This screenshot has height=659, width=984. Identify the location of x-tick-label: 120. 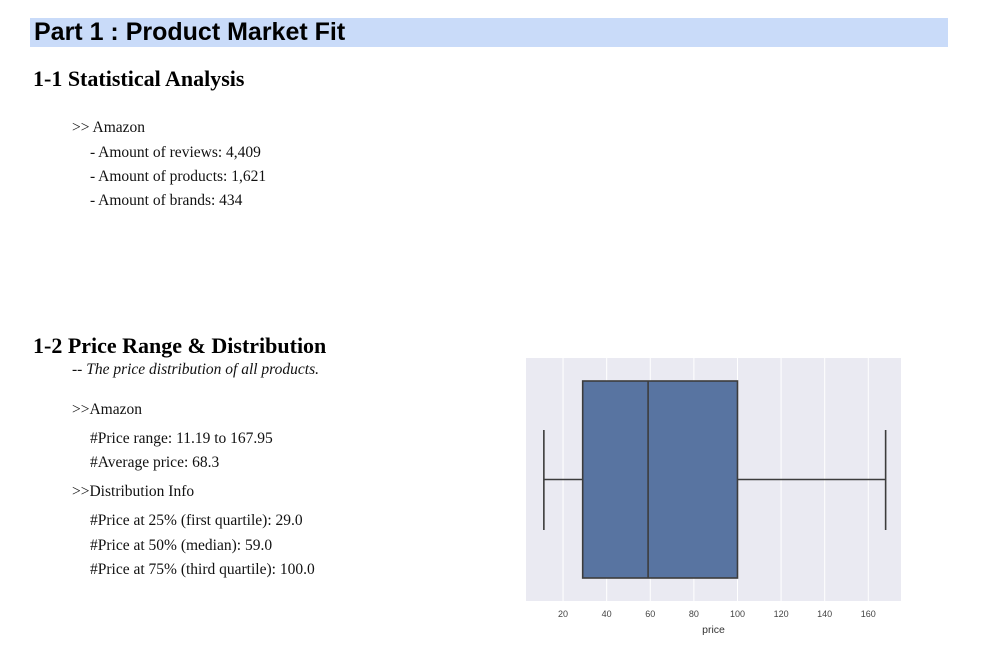
(781, 614).